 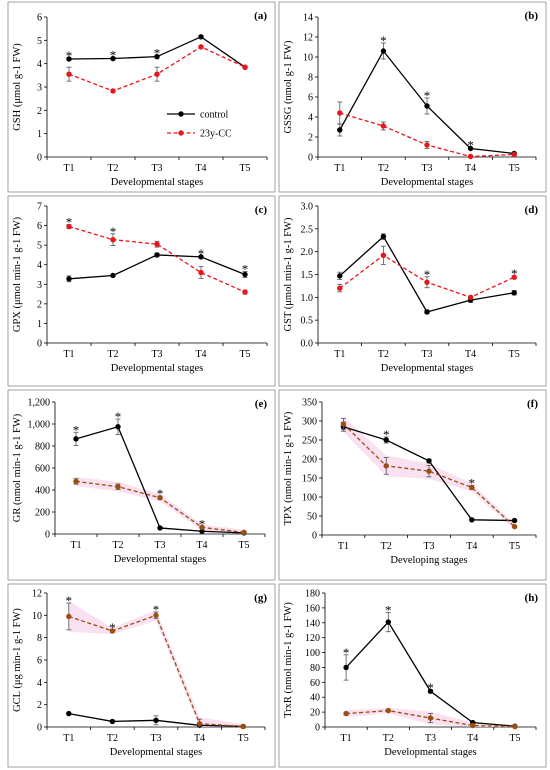 I want to click on y-tick-label: 1,200, so click(x=39, y=403).